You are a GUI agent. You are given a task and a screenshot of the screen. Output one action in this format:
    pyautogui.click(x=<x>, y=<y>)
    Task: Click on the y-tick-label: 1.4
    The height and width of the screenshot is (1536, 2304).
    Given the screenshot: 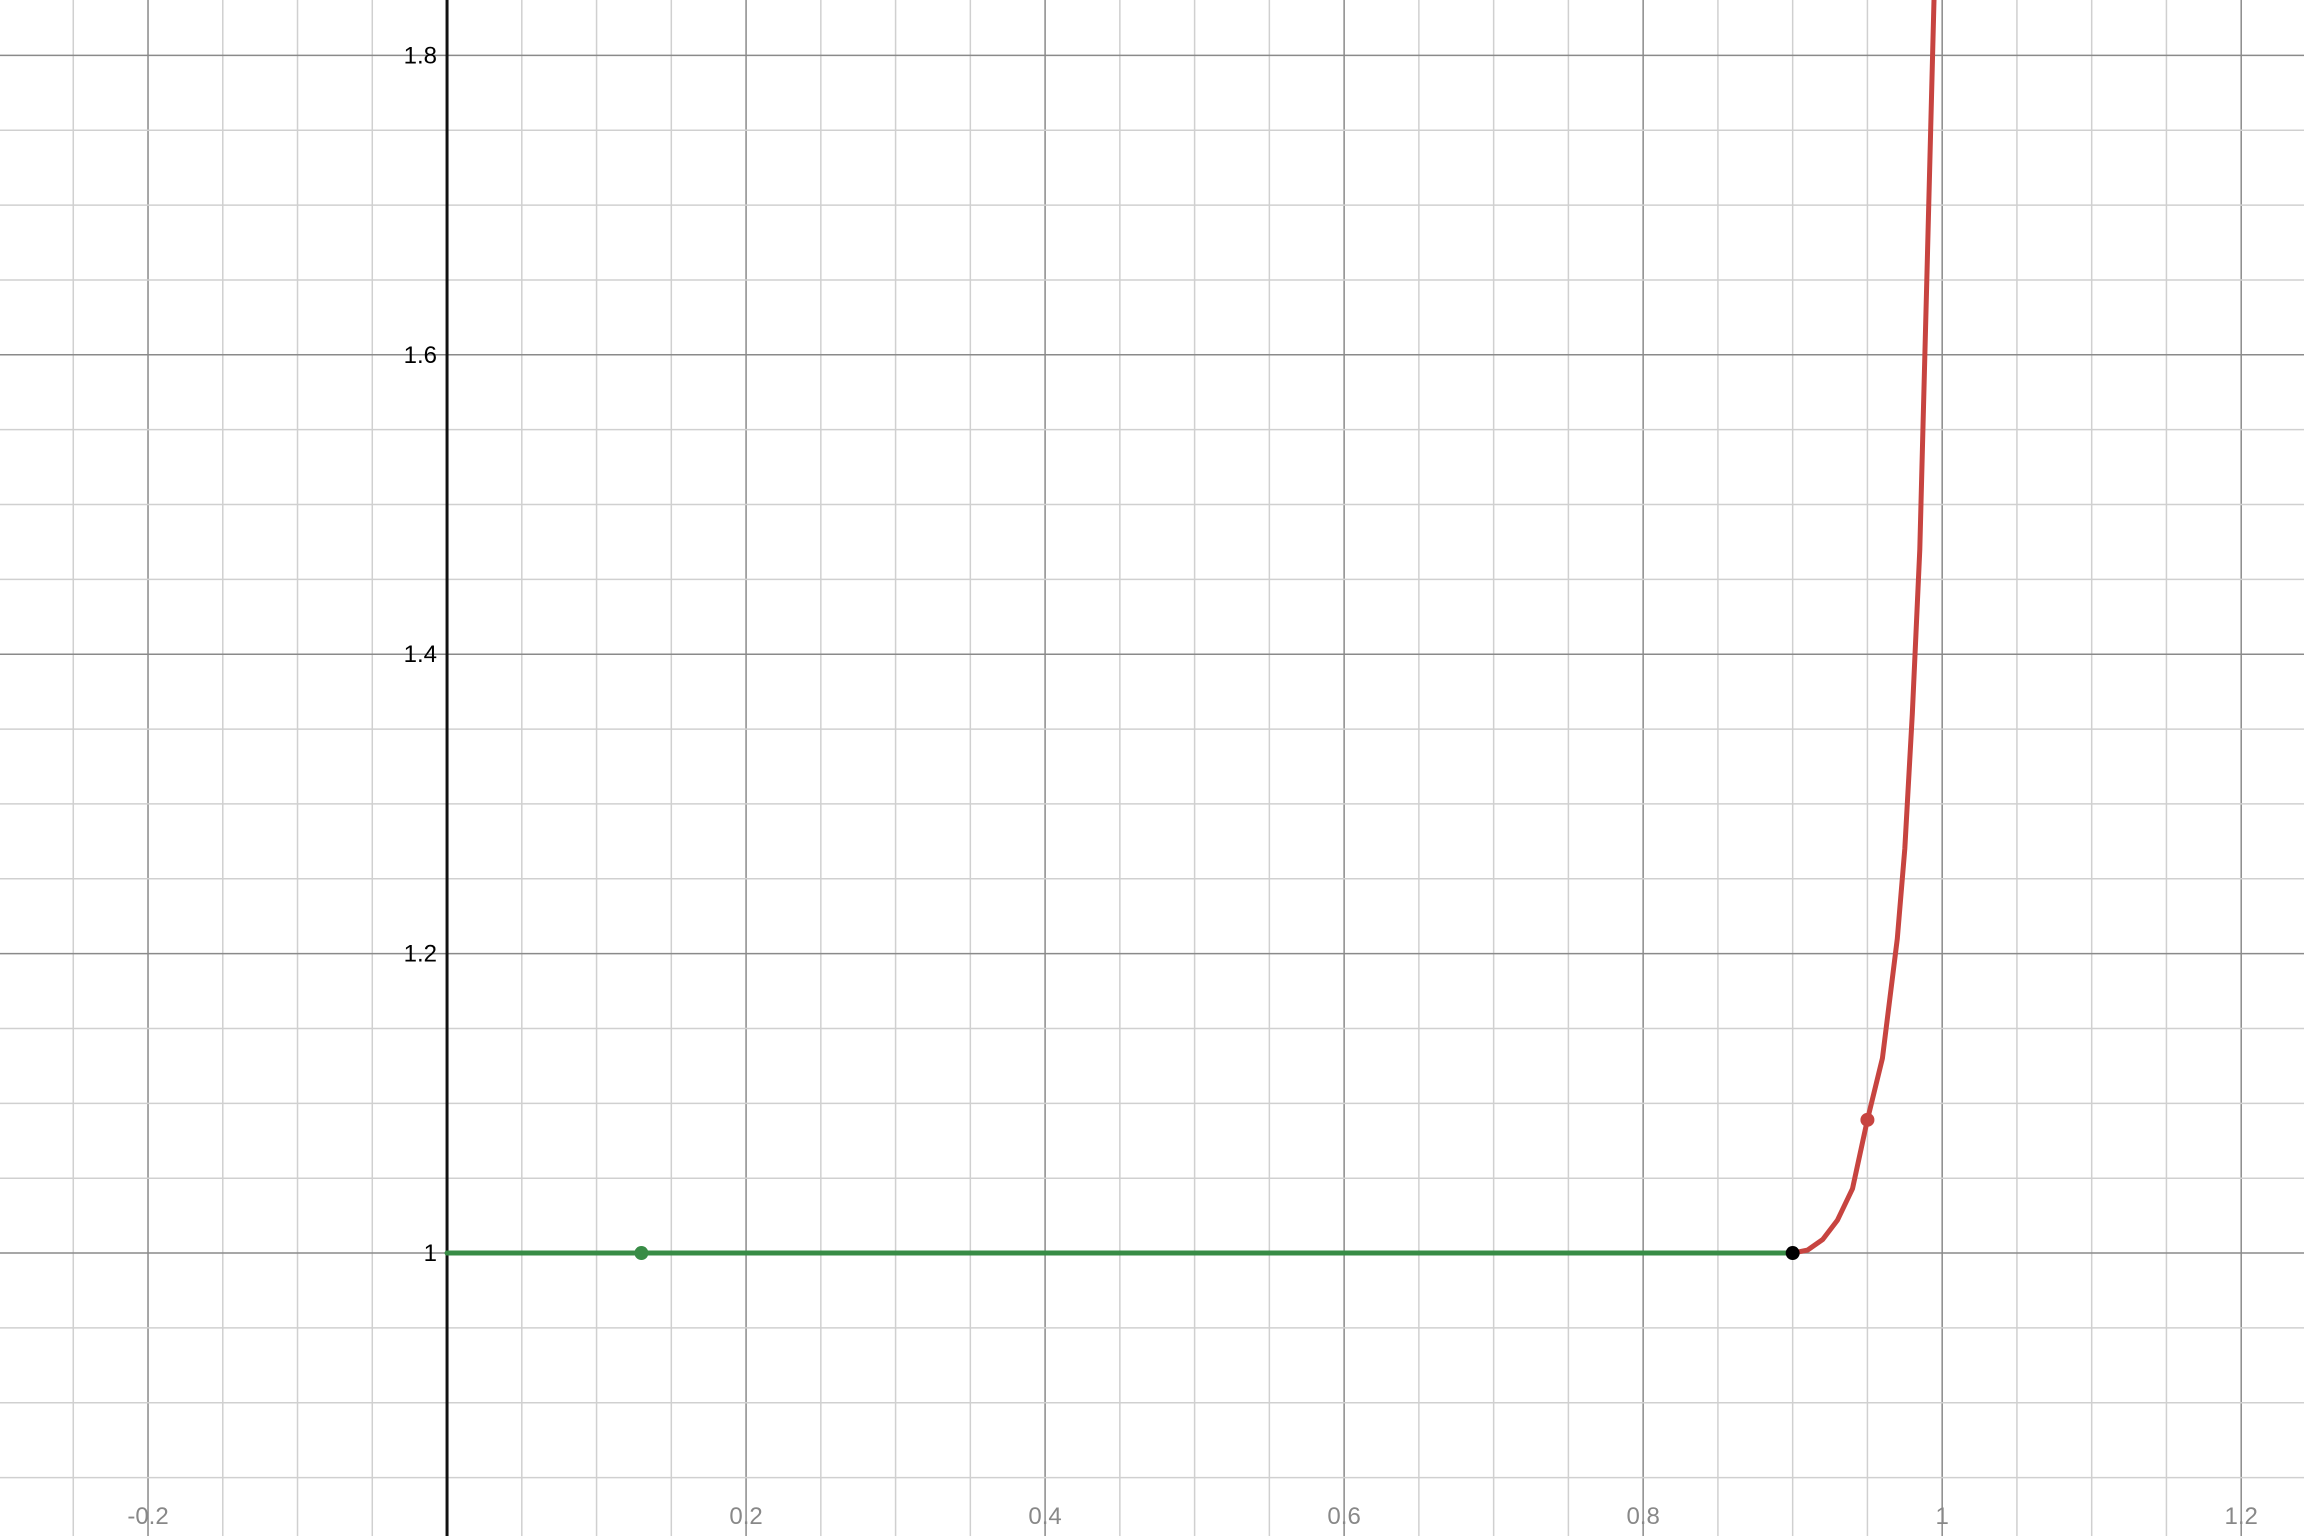 What is the action you would take?
    pyautogui.click(x=420, y=654)
    